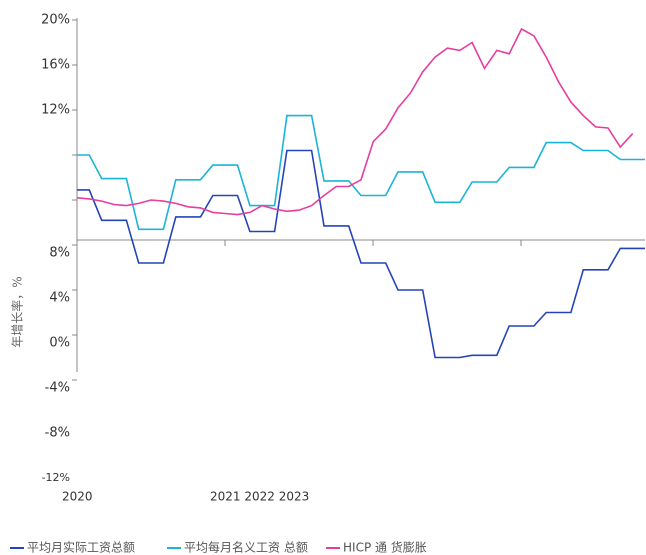 The image size is (646, 555). Describe the element at coordinates (55, 20) in the screenshot. I see `y-tick-label: 20%` at that location.